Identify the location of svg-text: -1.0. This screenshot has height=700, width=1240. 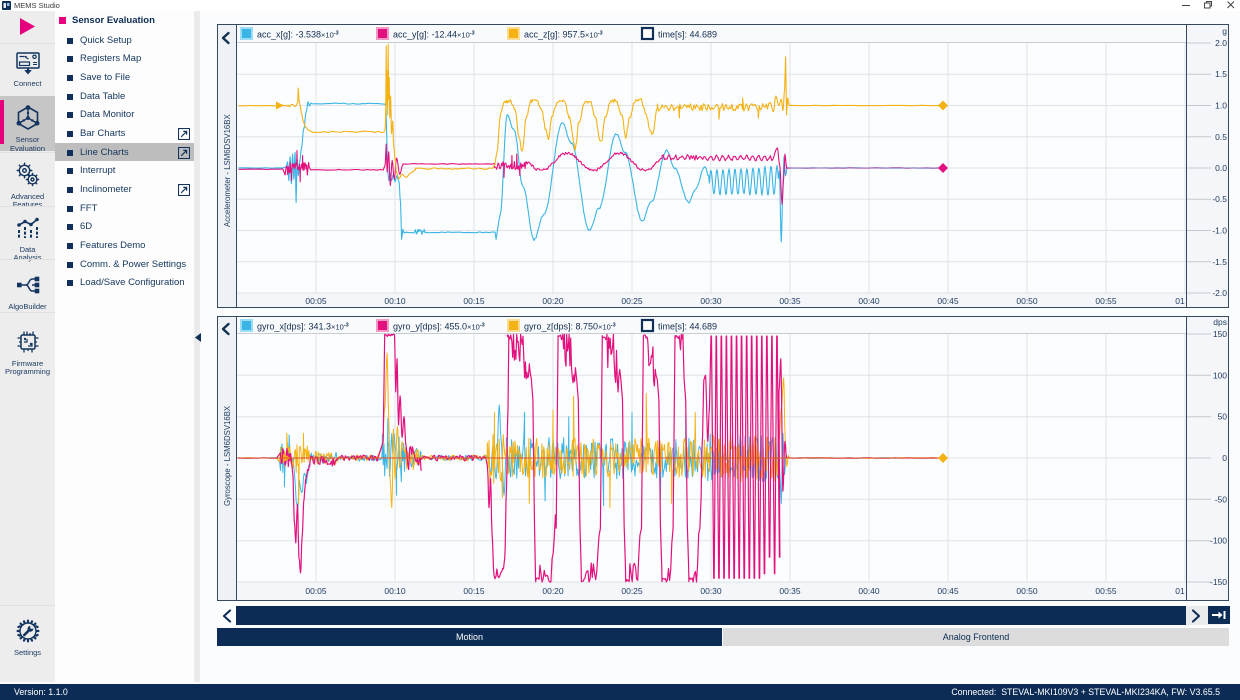
(1219, 231).